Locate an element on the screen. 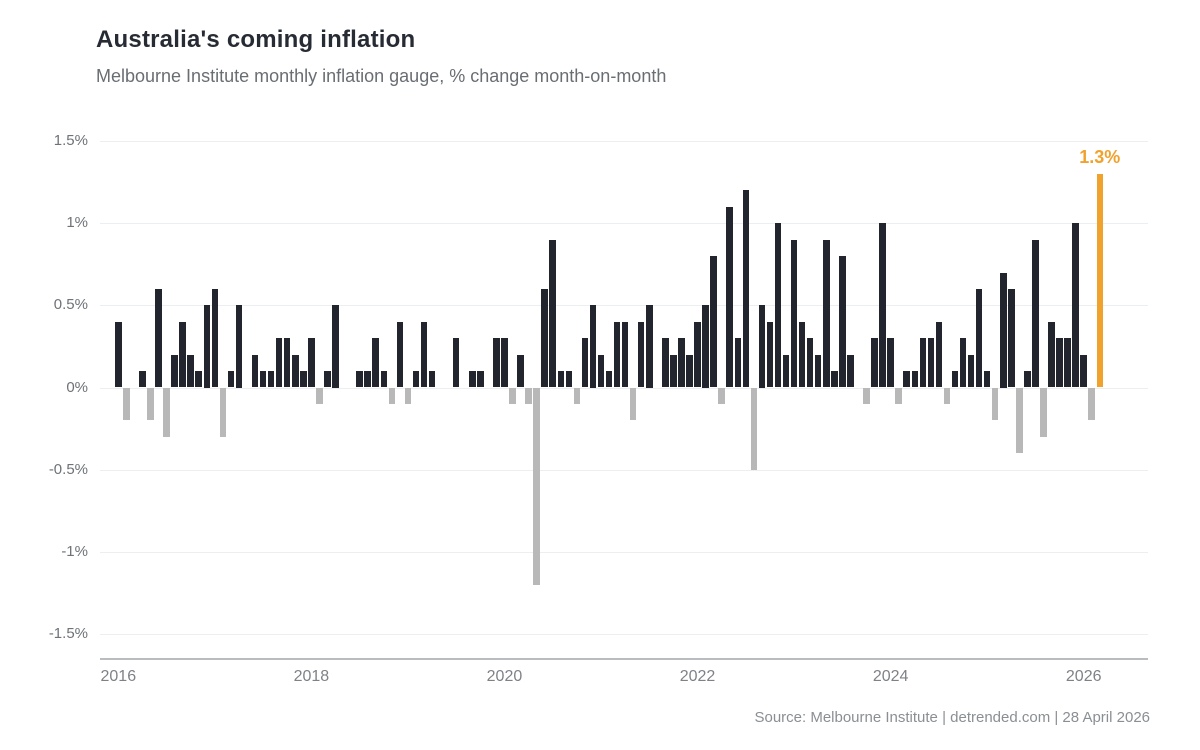  x-axis-tick-label: 2022 is located at coordinates (697, 676).